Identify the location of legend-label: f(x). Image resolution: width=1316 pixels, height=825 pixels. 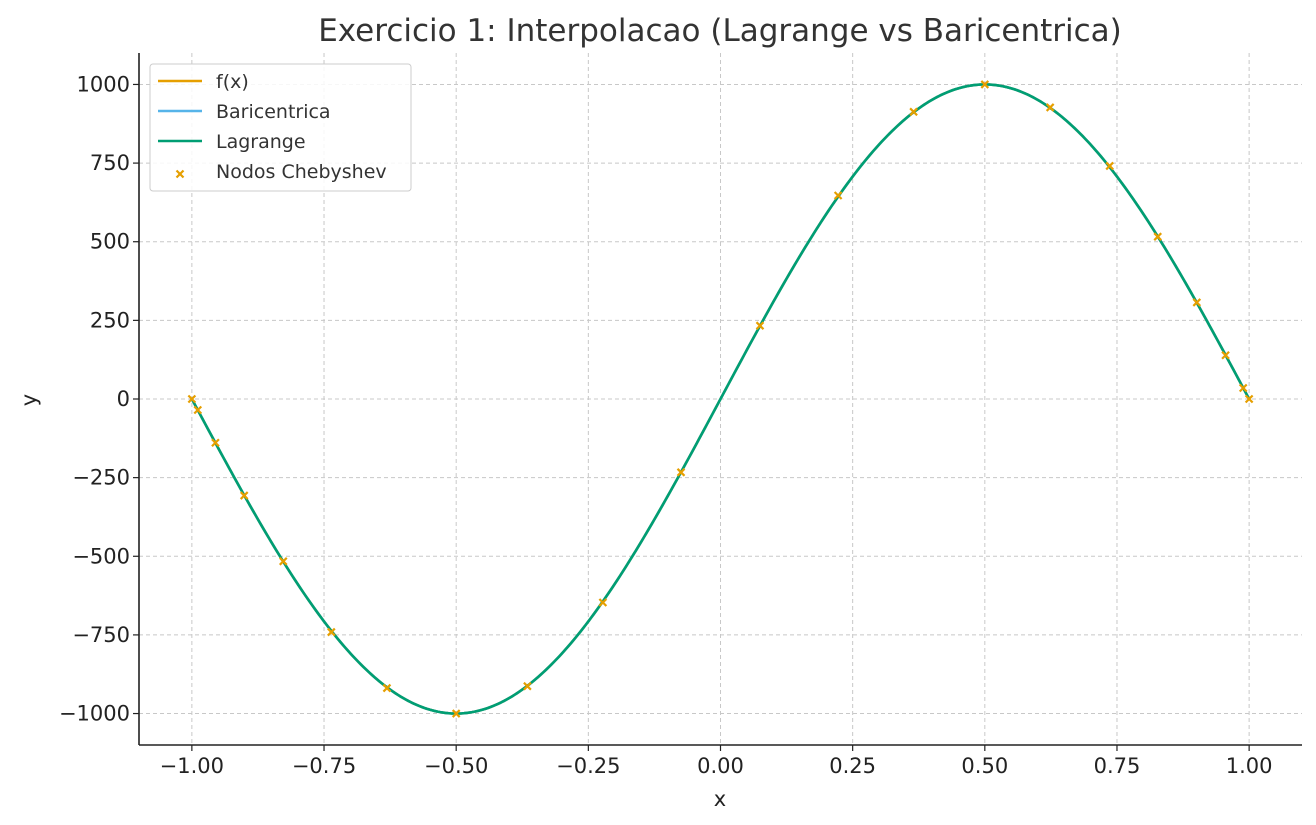
(232, 82).